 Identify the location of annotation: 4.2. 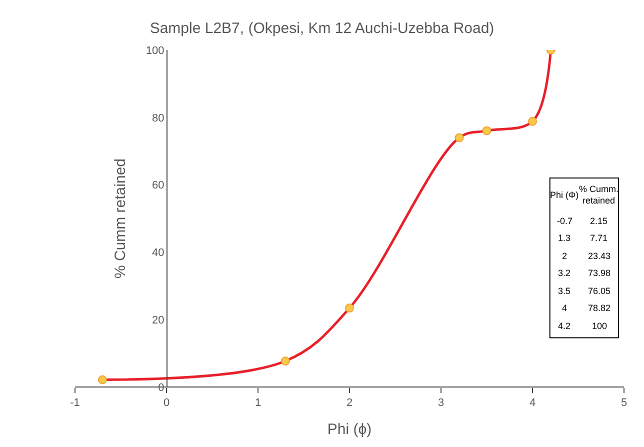
(564, 326).